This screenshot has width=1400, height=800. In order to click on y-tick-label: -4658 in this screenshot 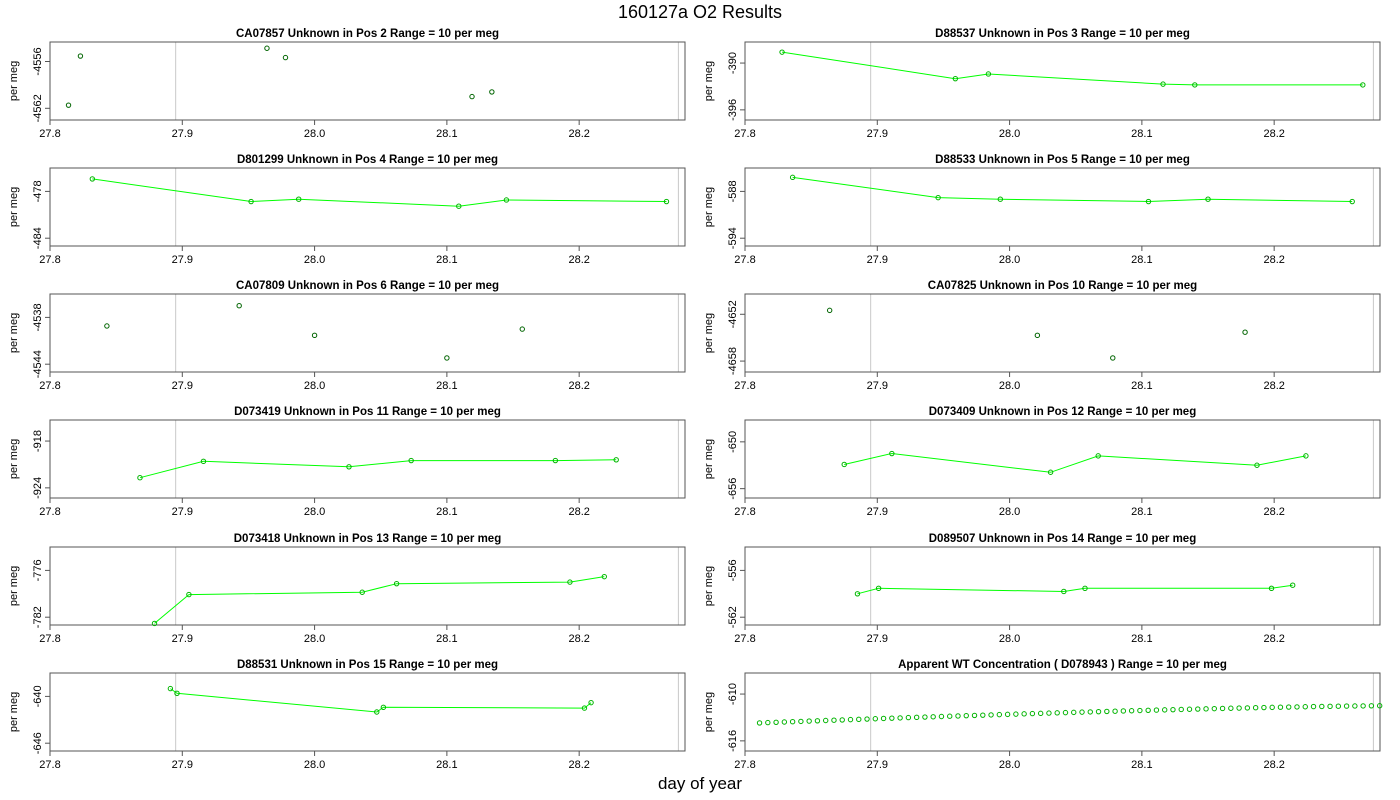, I will do `click(733, 361)`.